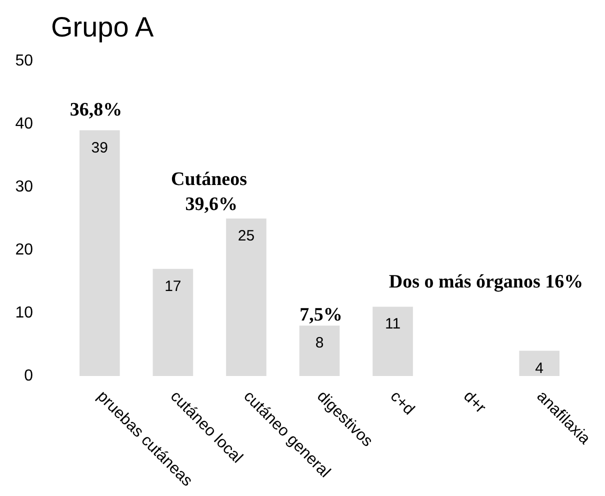  I want to click on x-tick-label: c+d, so click(402, 403).